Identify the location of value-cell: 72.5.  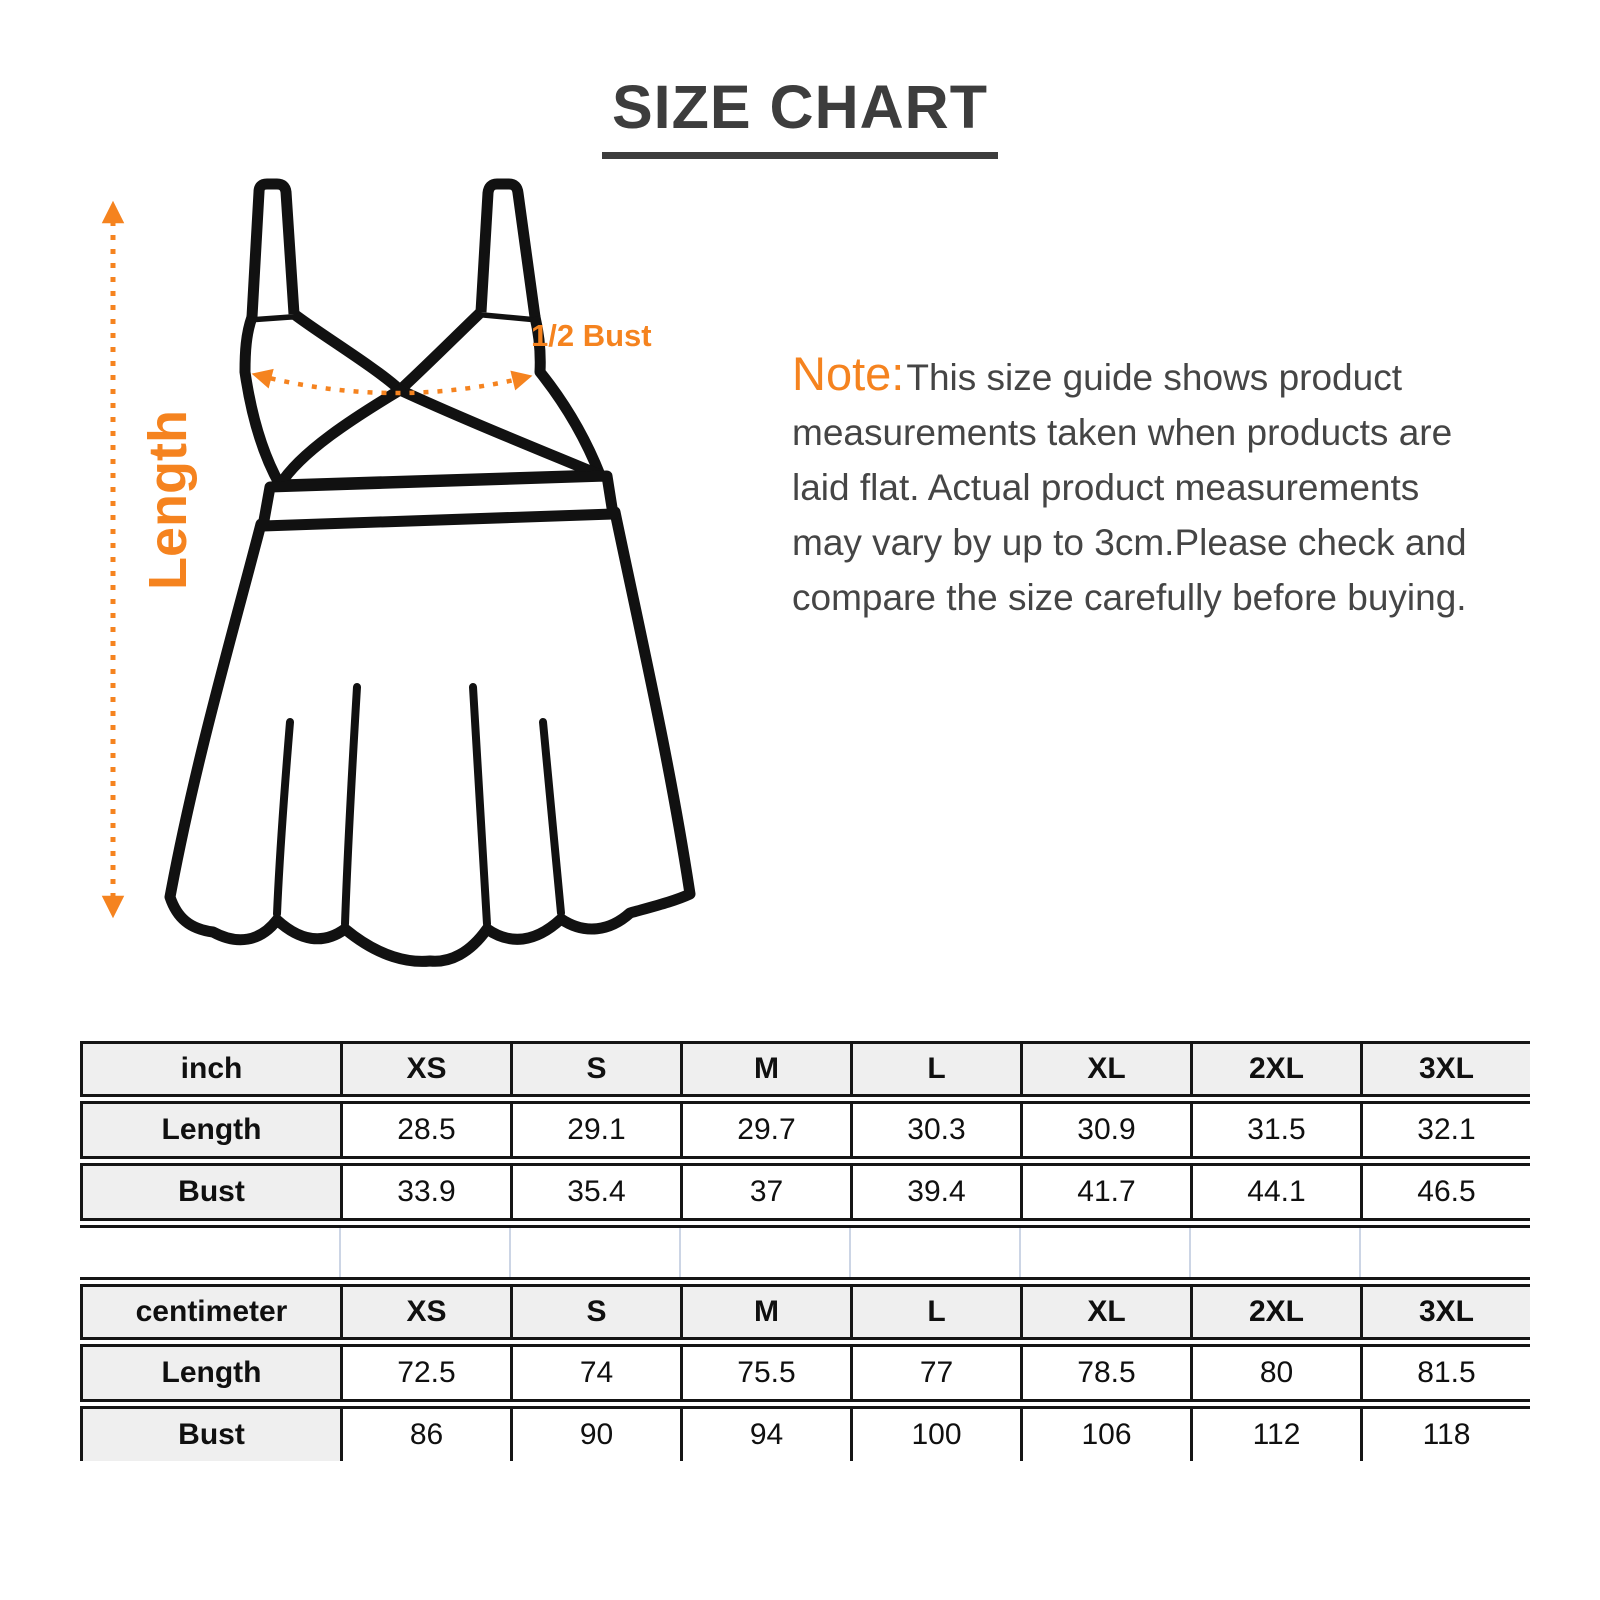
(425, 1373).